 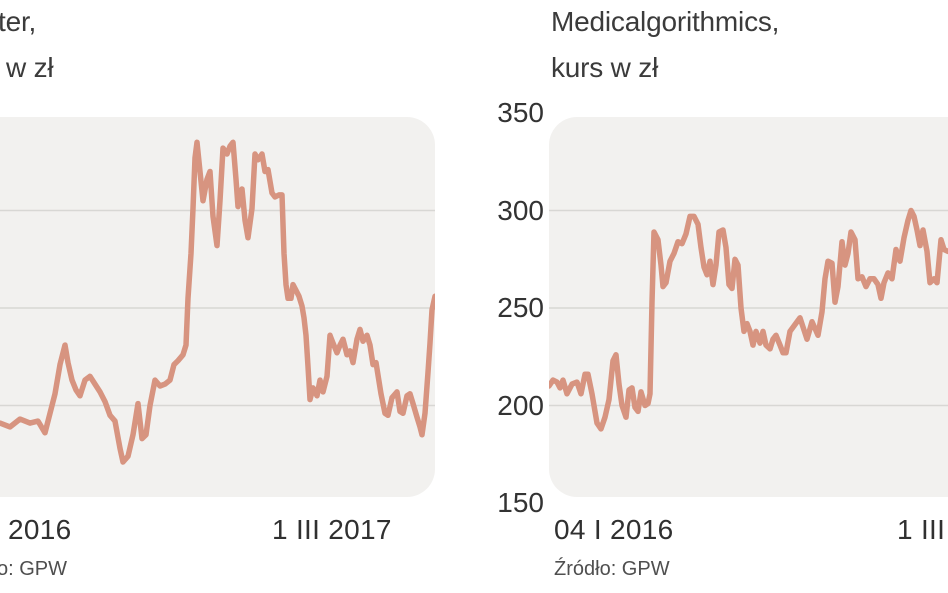 I want to click on chart-left-title-line1: ter,, so click(x=18, y=21).